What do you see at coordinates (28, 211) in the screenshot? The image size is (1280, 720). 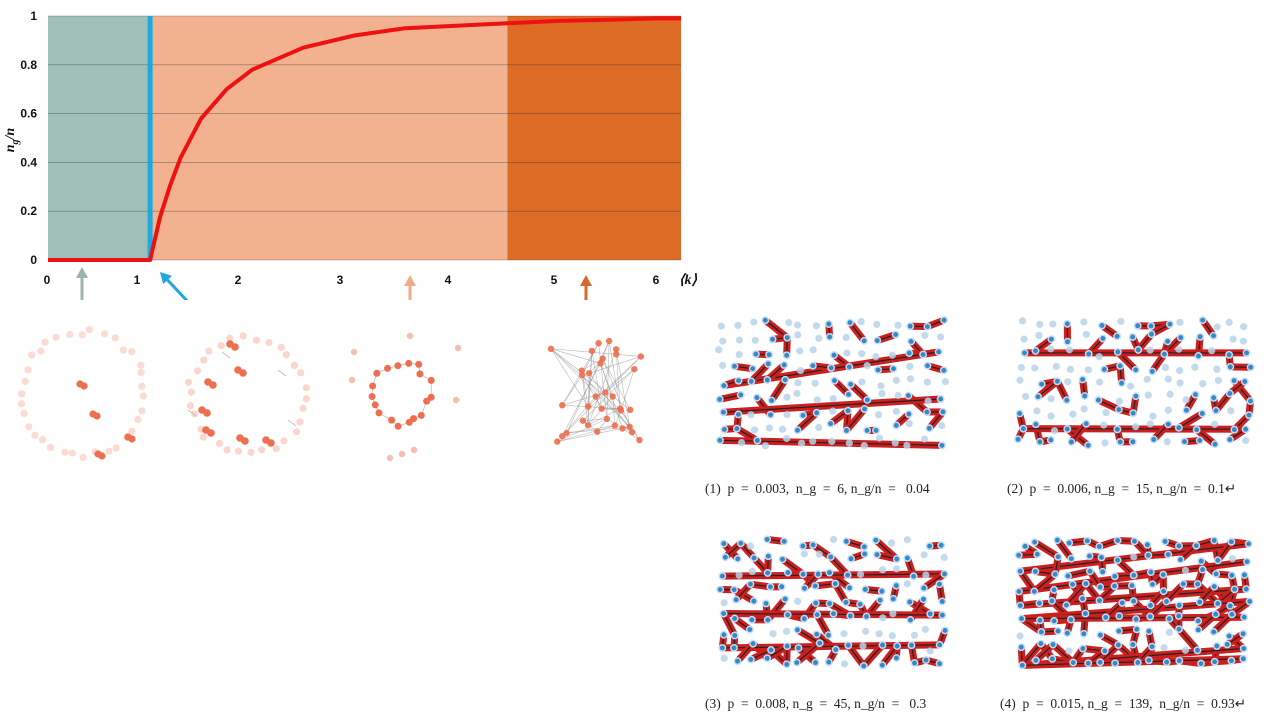 I see `y-tick-label: 0.2` at bounding box center [28, 211].